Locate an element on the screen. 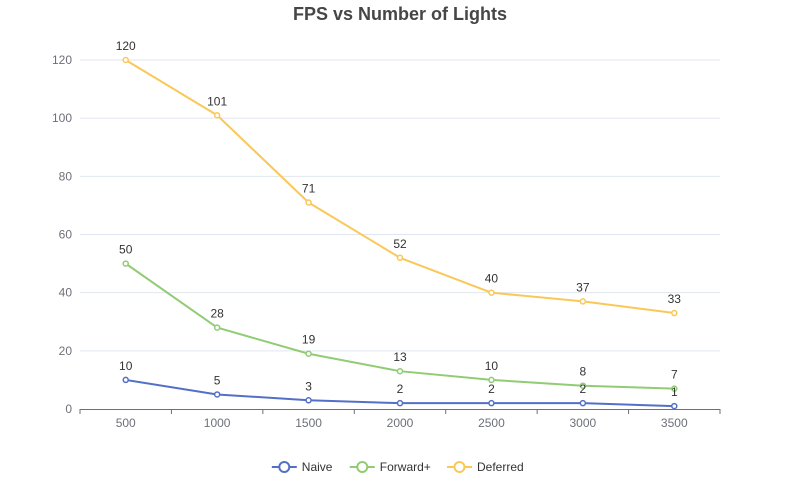  legend-item-deferred: Deferred is located at coordinates (485, 467).